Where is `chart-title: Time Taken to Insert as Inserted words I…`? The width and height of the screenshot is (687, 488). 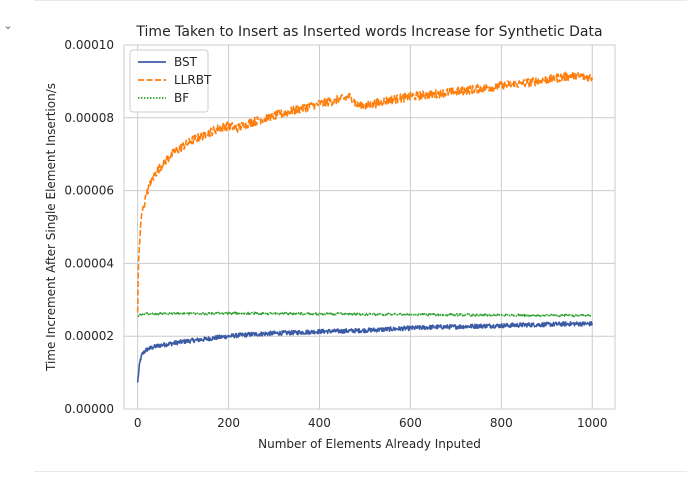
chart-title: Time Taken to Insert as Inserted words I… is located at coordinates (368, 32).